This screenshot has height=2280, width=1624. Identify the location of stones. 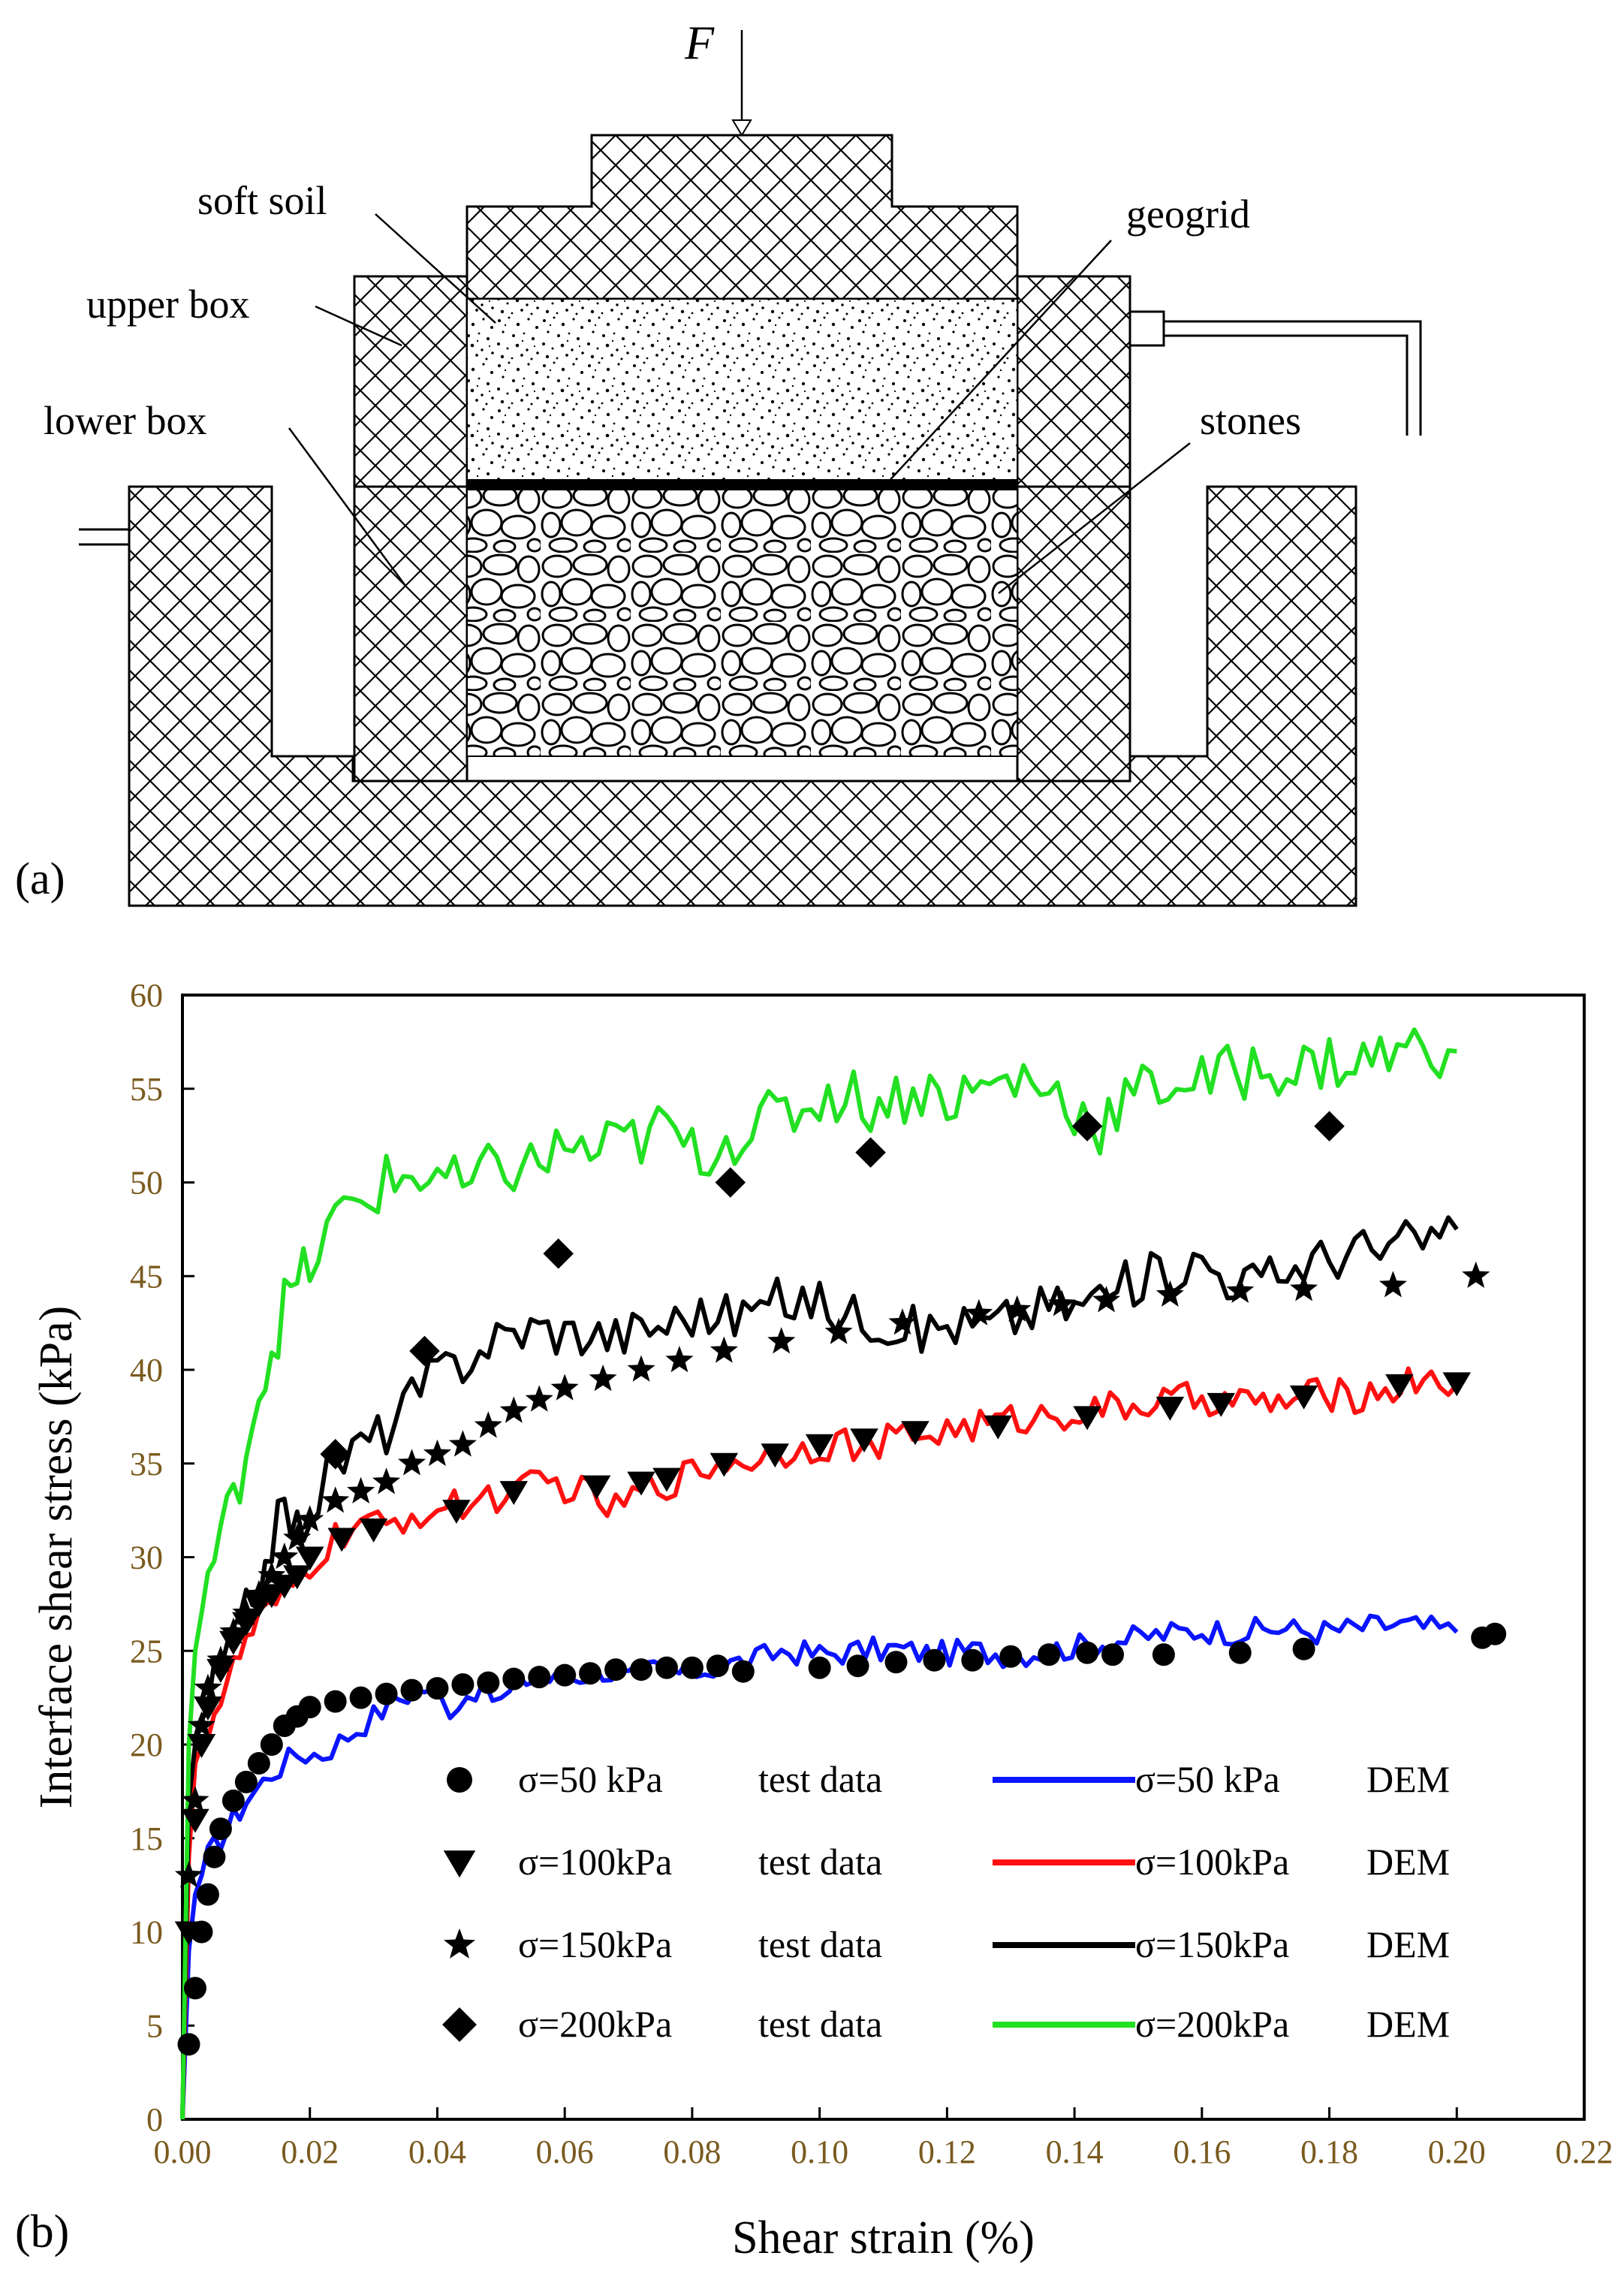
(742, 623).